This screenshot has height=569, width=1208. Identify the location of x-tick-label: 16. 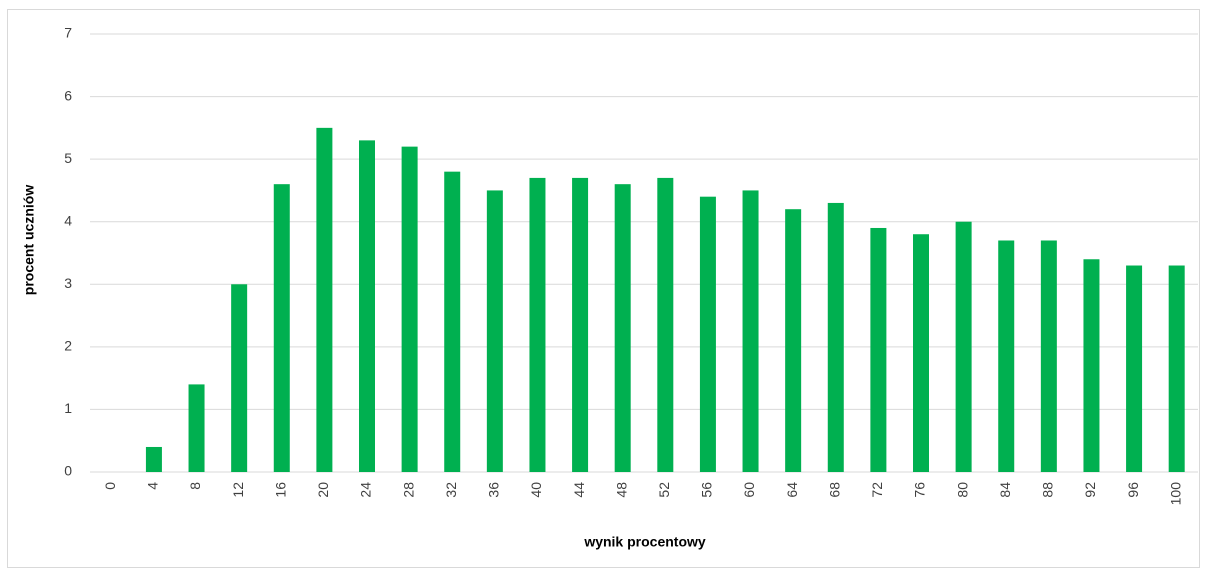
(280, 490).